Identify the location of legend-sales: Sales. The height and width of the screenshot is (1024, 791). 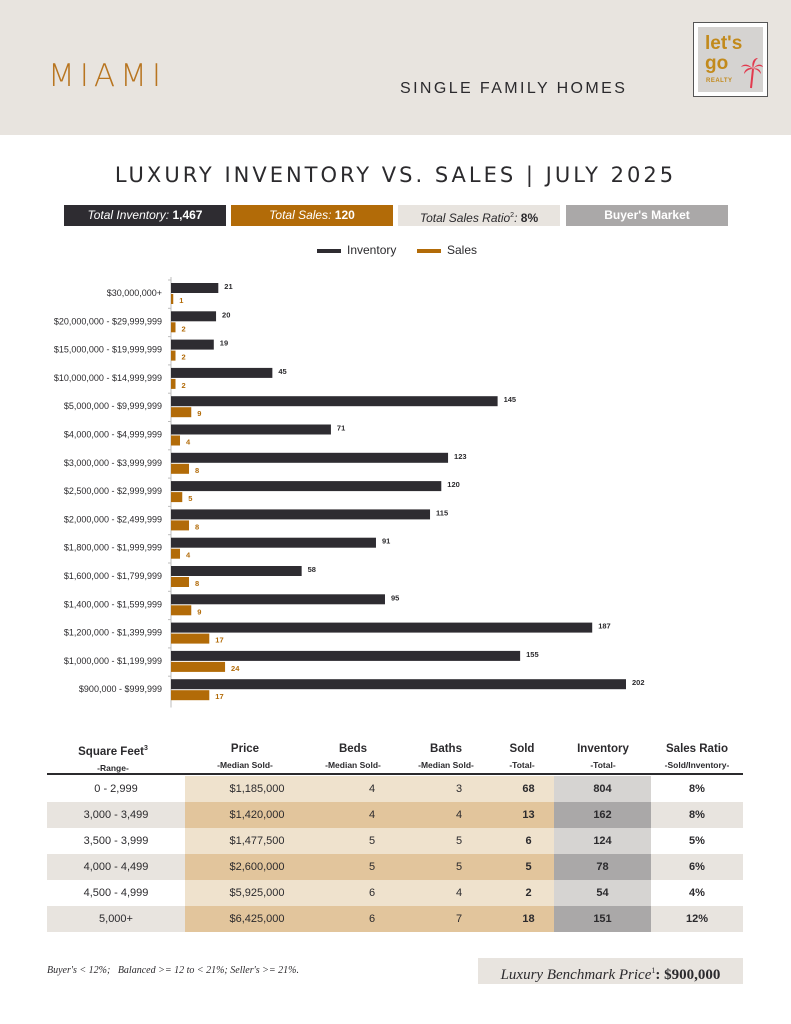
(447, 250).